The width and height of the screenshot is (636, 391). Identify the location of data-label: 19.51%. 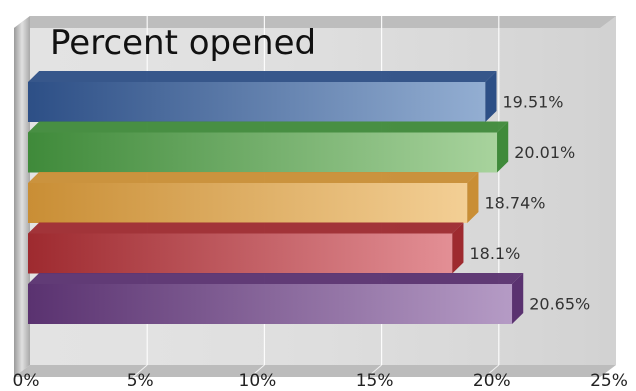
(533, 102).